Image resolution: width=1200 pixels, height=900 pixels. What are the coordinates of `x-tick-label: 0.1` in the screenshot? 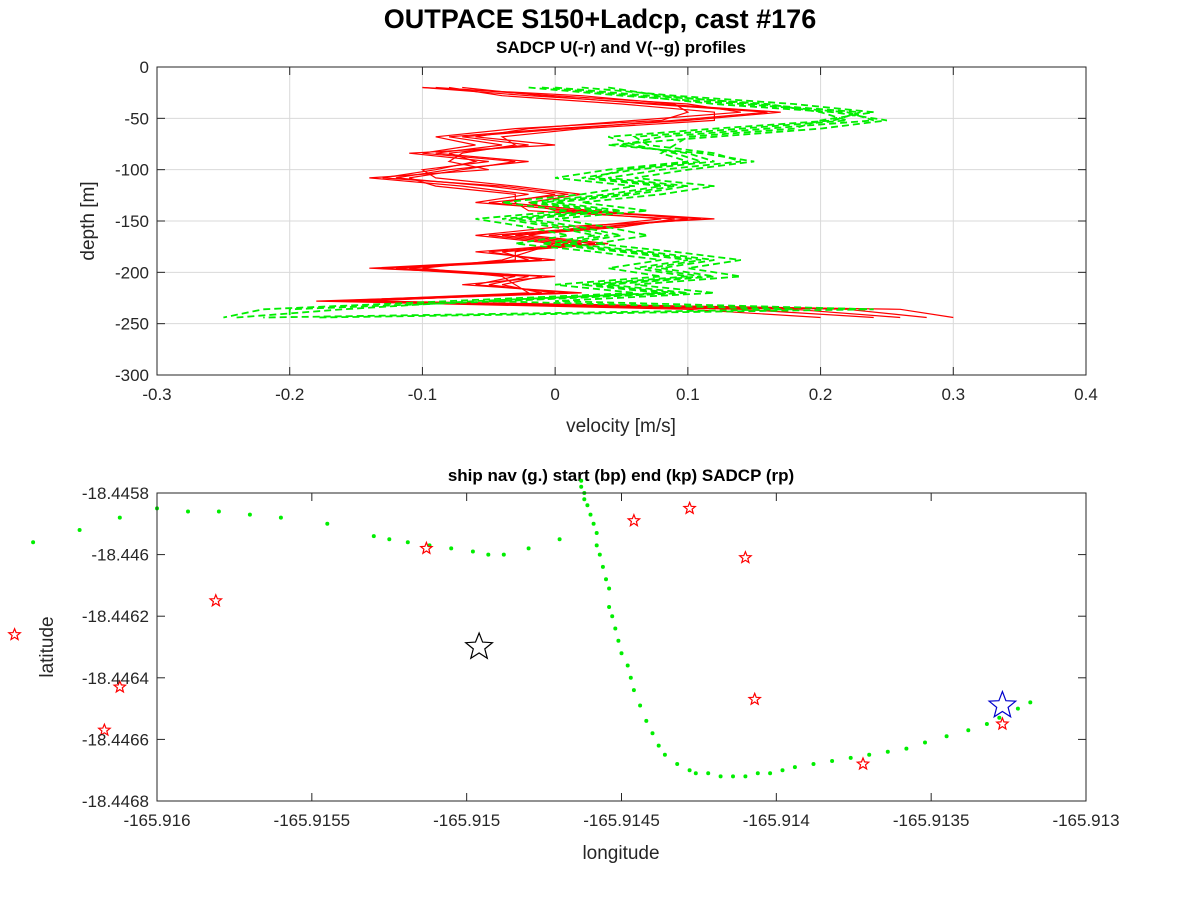 It's located at (688, 394).